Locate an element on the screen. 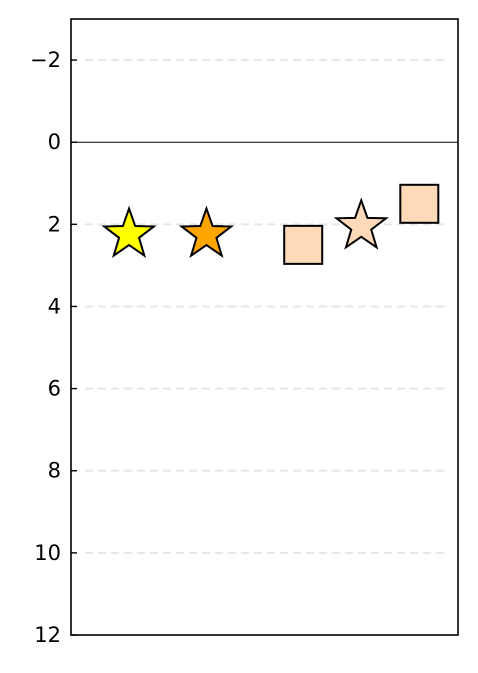  y-tick-label: 10 is located at coordinates (47, 553).